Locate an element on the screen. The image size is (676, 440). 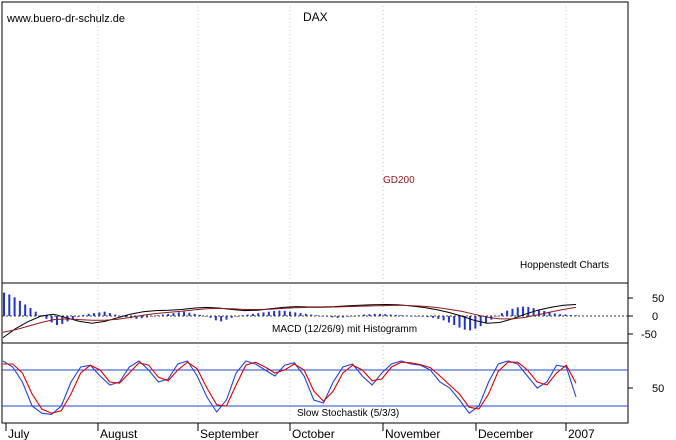
stoch-d-line is located at coordinates (290, 387).